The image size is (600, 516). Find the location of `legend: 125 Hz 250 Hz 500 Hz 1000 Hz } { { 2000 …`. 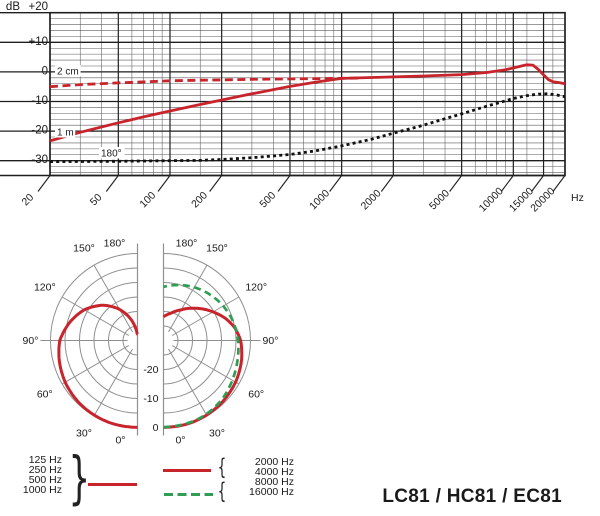

legend: 125 Hz 250 Hz 500 Hz 1000 Hz } { { 2000 … is located at coordinates (300, 481).